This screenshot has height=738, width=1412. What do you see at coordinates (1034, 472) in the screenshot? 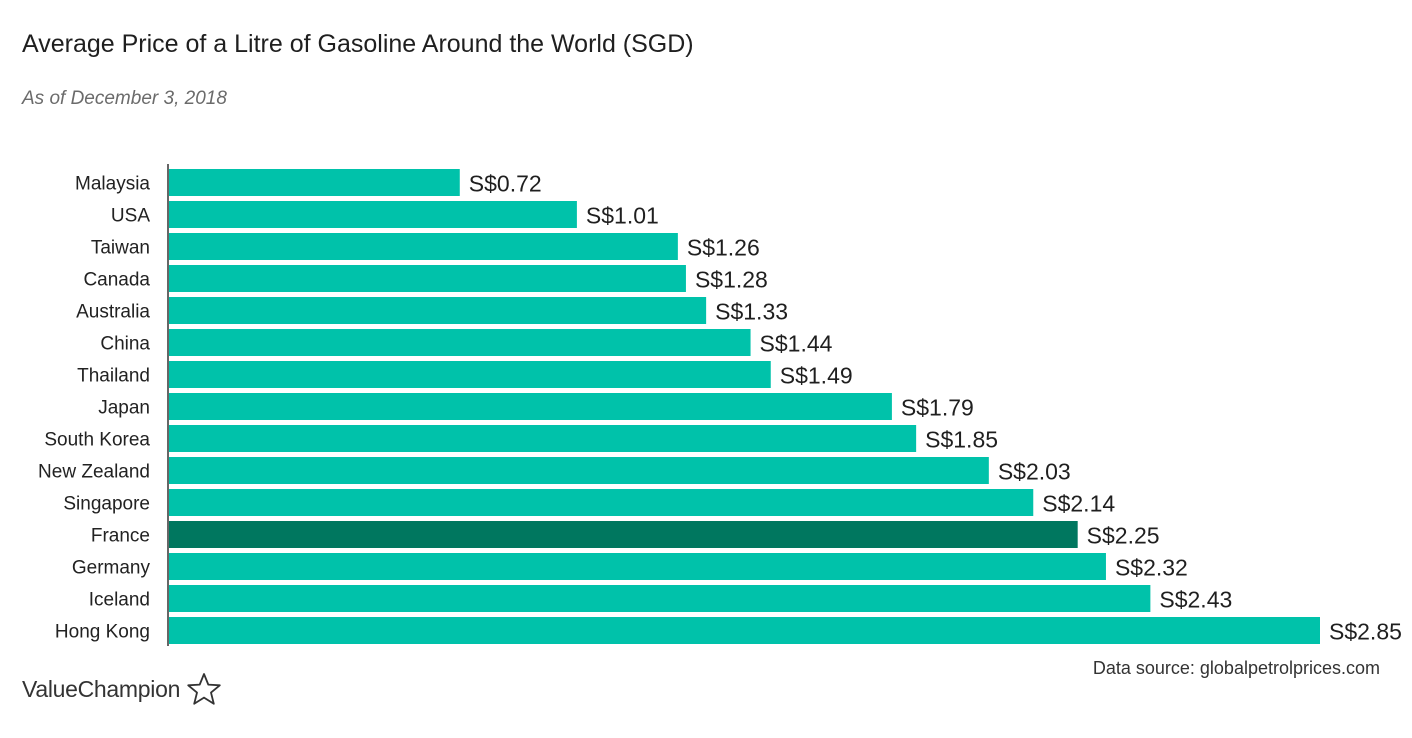
I see `value-label: S$2.03` at bounding box center [1034, 472].